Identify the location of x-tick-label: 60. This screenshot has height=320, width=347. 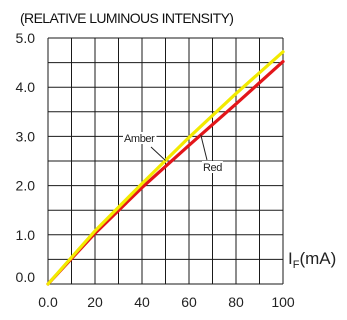
(189, 302).